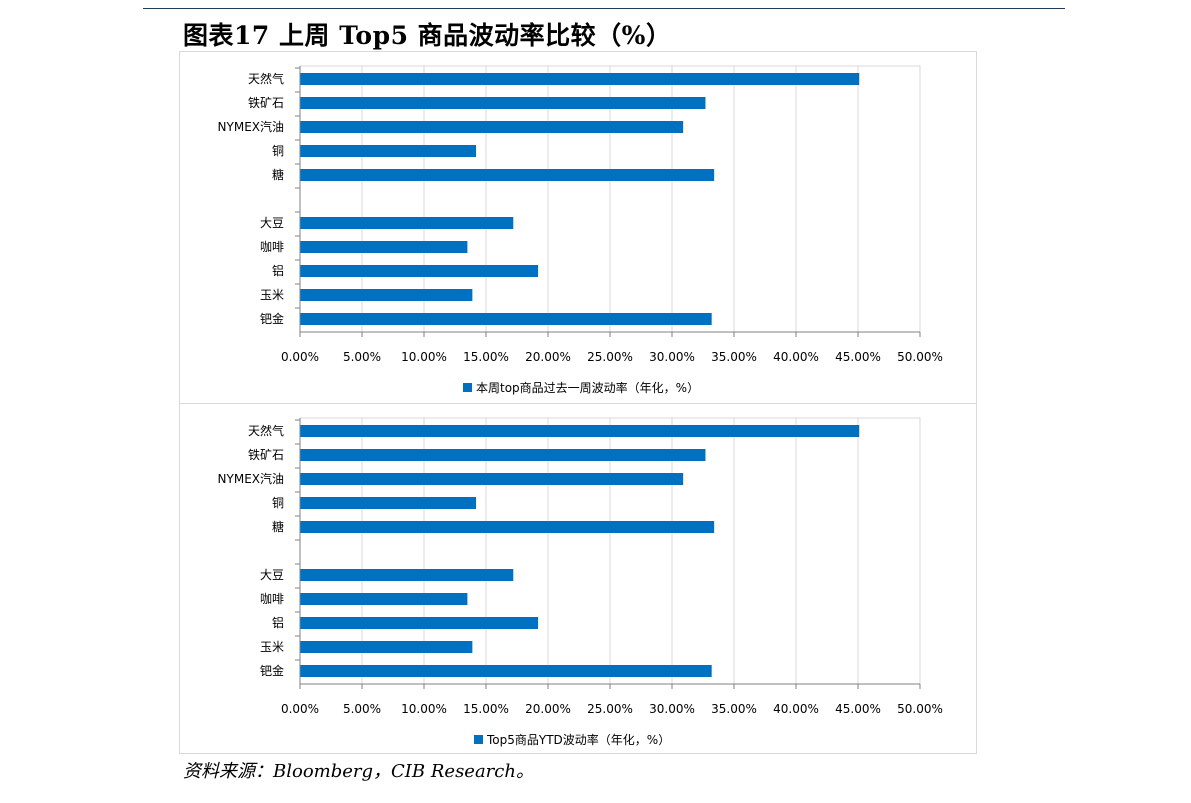  I want to click on legend-label: Top5商品YTD波动率（年化，%）, so click(578, 739).